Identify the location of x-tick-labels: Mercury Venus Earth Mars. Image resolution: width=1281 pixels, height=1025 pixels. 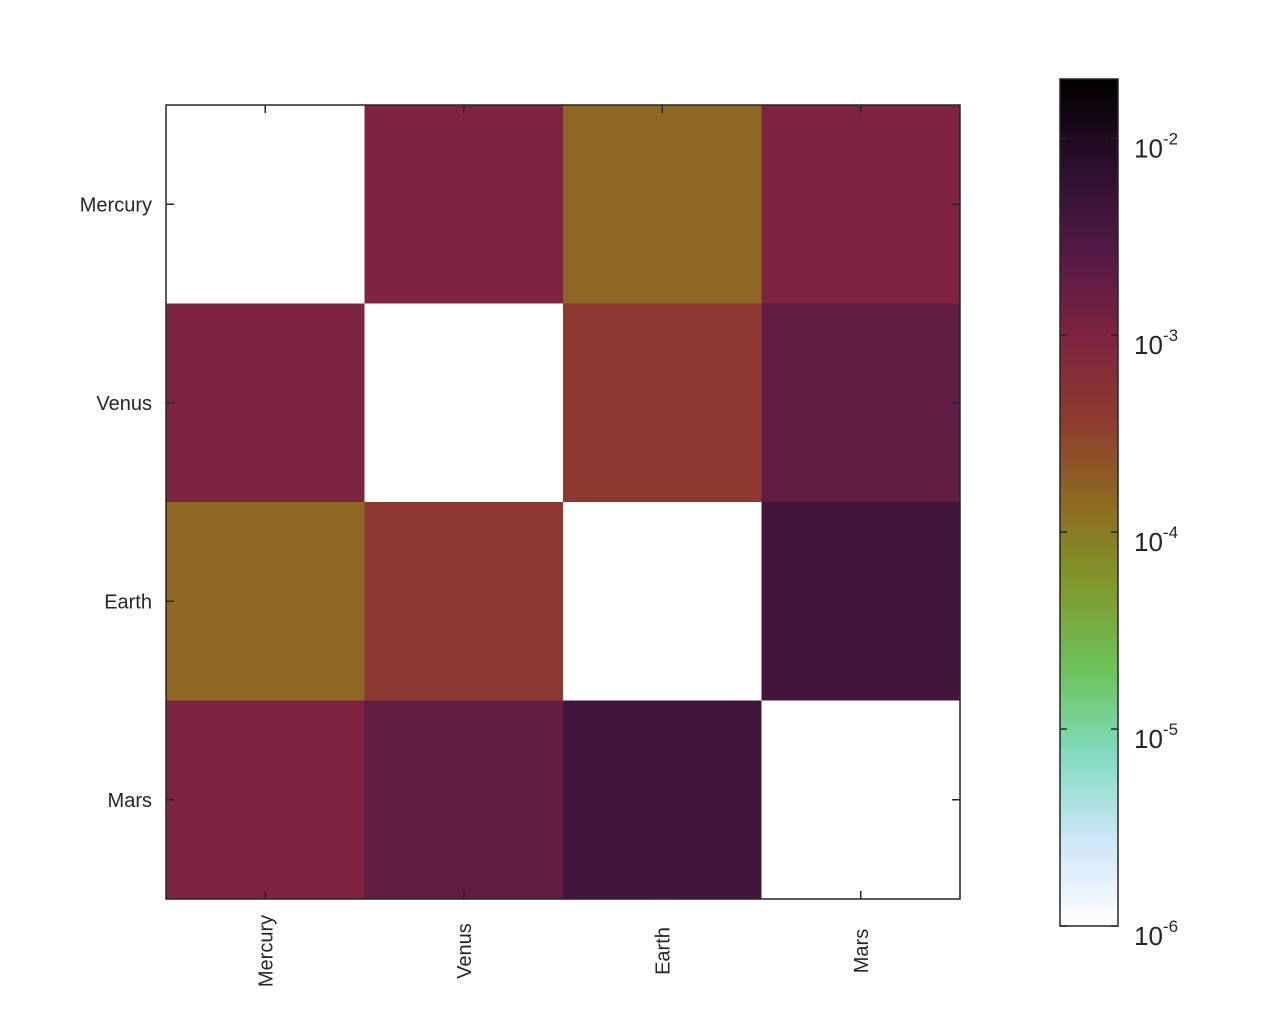
(564, 951).